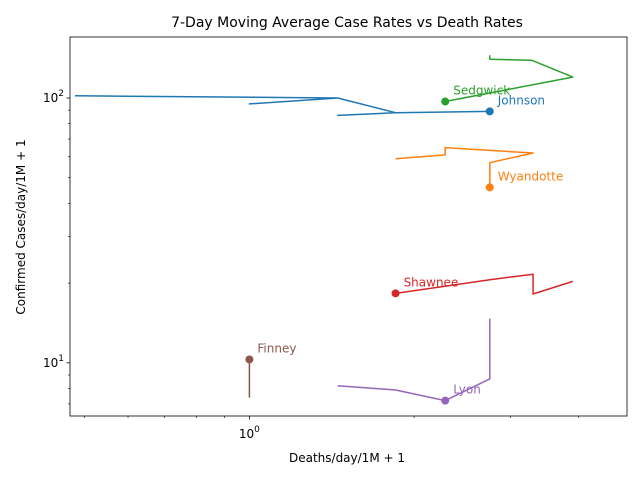  I want to click on series-label-sedgwick: Sedgwick, so click(481, 91).